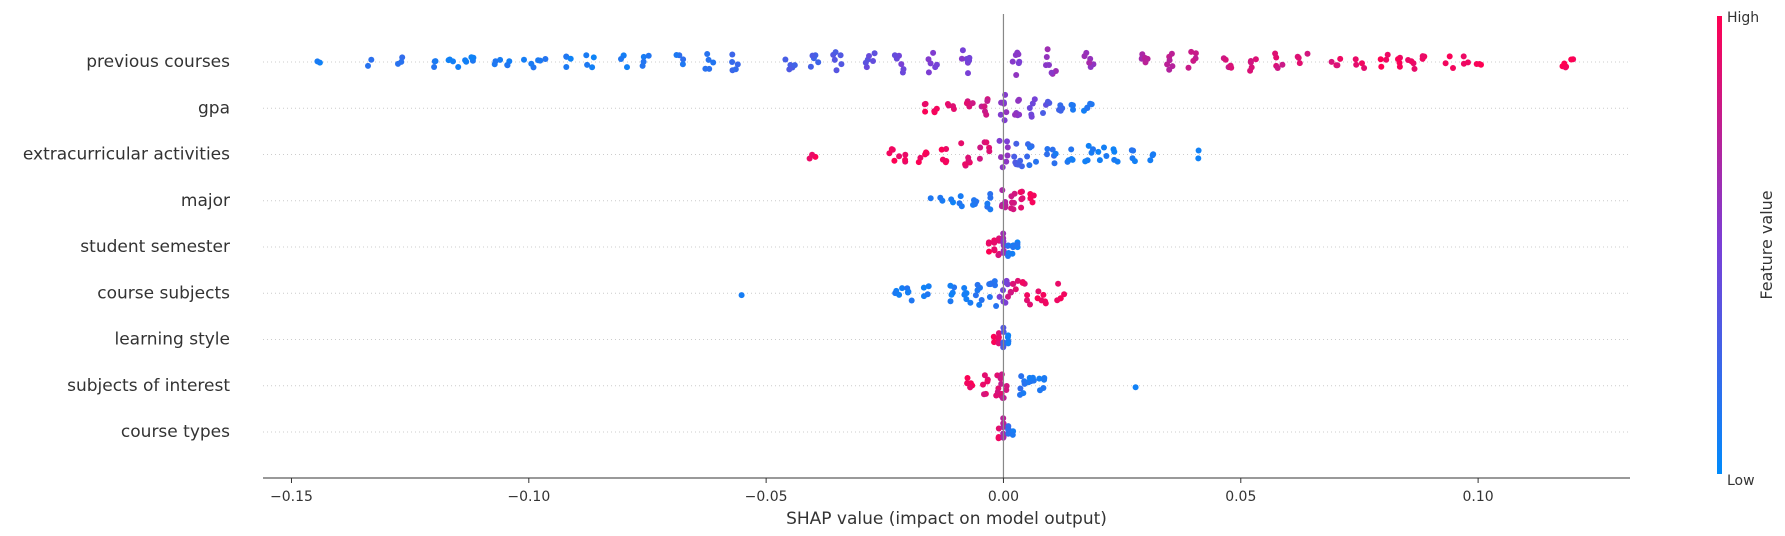  What do you see at coordinates (905, 200) in the screenshot?
I see `feature-row: major` at bounding box center [905, 200].